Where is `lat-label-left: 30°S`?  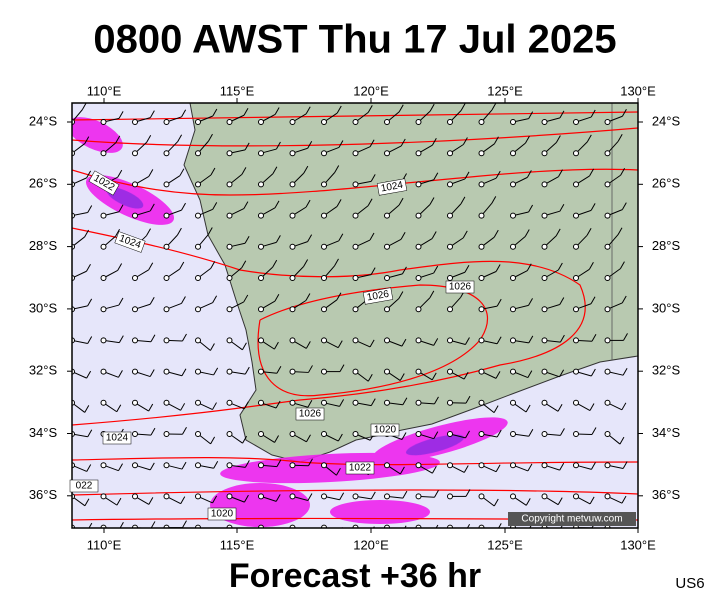 lat-label-left: 30°S is located at coordinates (43, 307).